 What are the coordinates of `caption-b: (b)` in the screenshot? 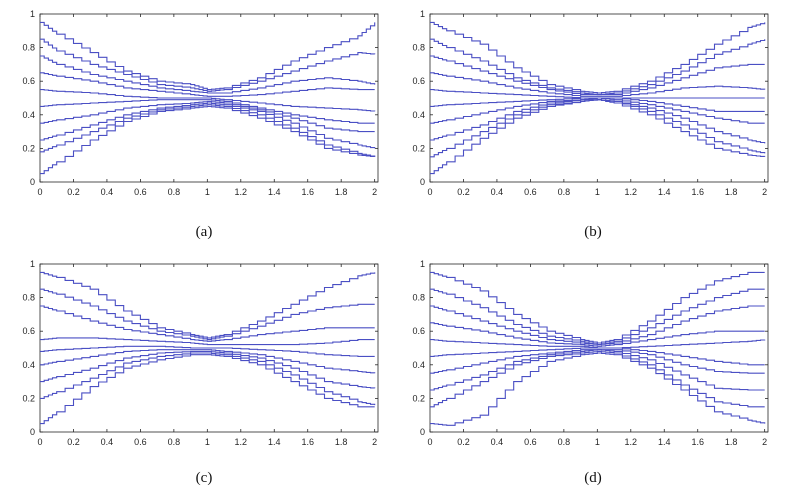 It's located at (593, 232).